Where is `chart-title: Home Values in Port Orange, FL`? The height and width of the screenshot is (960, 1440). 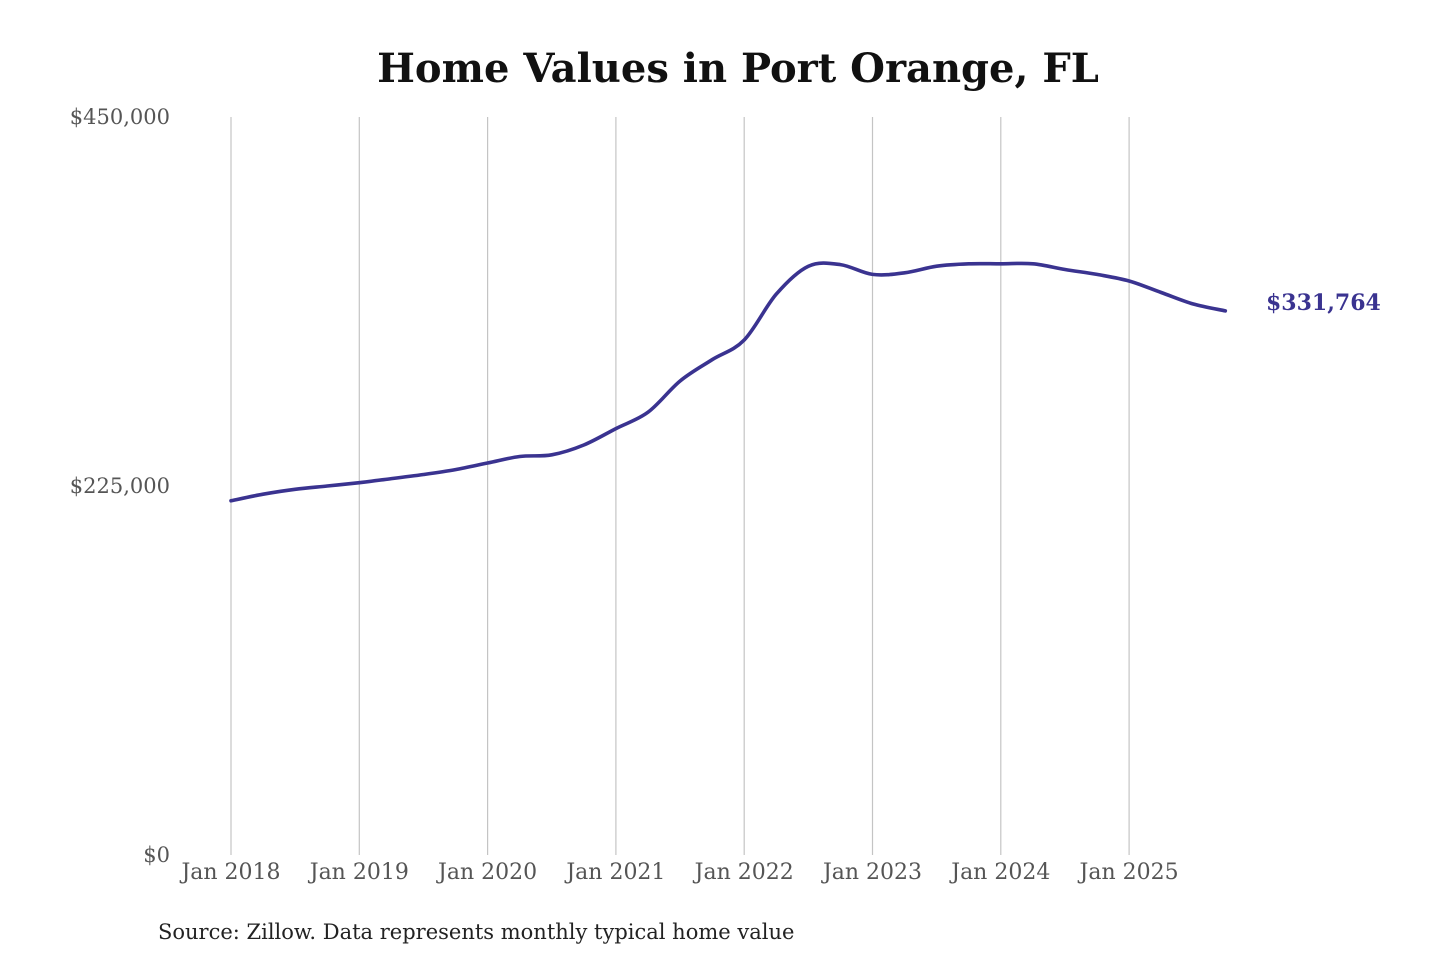
chart-title: Home Values in Port Orange, FL is located at coordinates (738, 68).